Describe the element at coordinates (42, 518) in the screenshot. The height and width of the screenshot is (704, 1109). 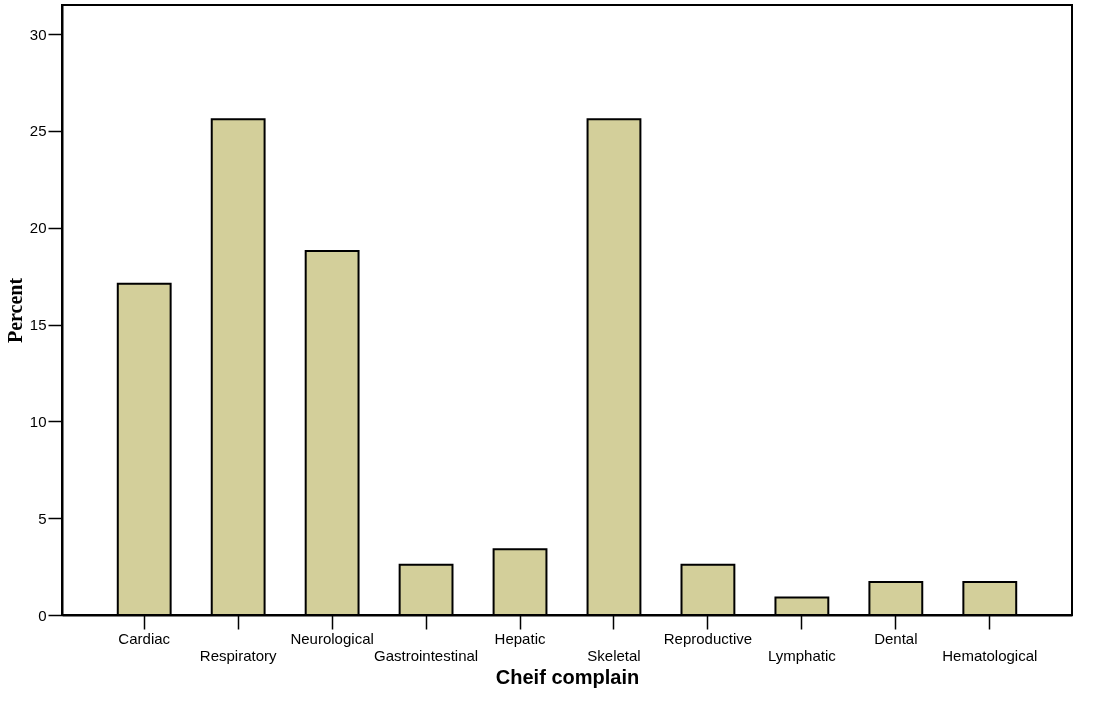
I see `y-tick-label: 5` at that location.